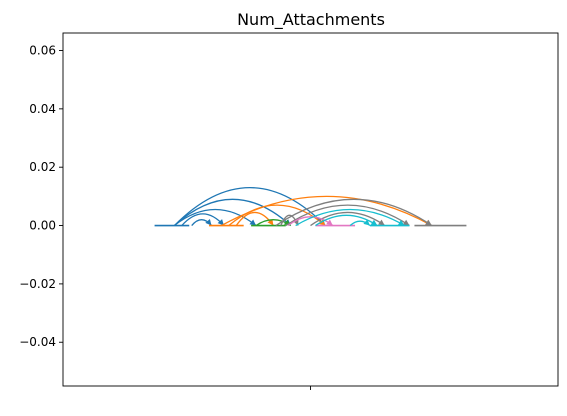 Image resolution: width=567 pixels, height=416 pixels. What do you see at coordinates (42, 167) in the screenshot?
I see `y-tick-label: 0.02` at bounding box center [42, 167].